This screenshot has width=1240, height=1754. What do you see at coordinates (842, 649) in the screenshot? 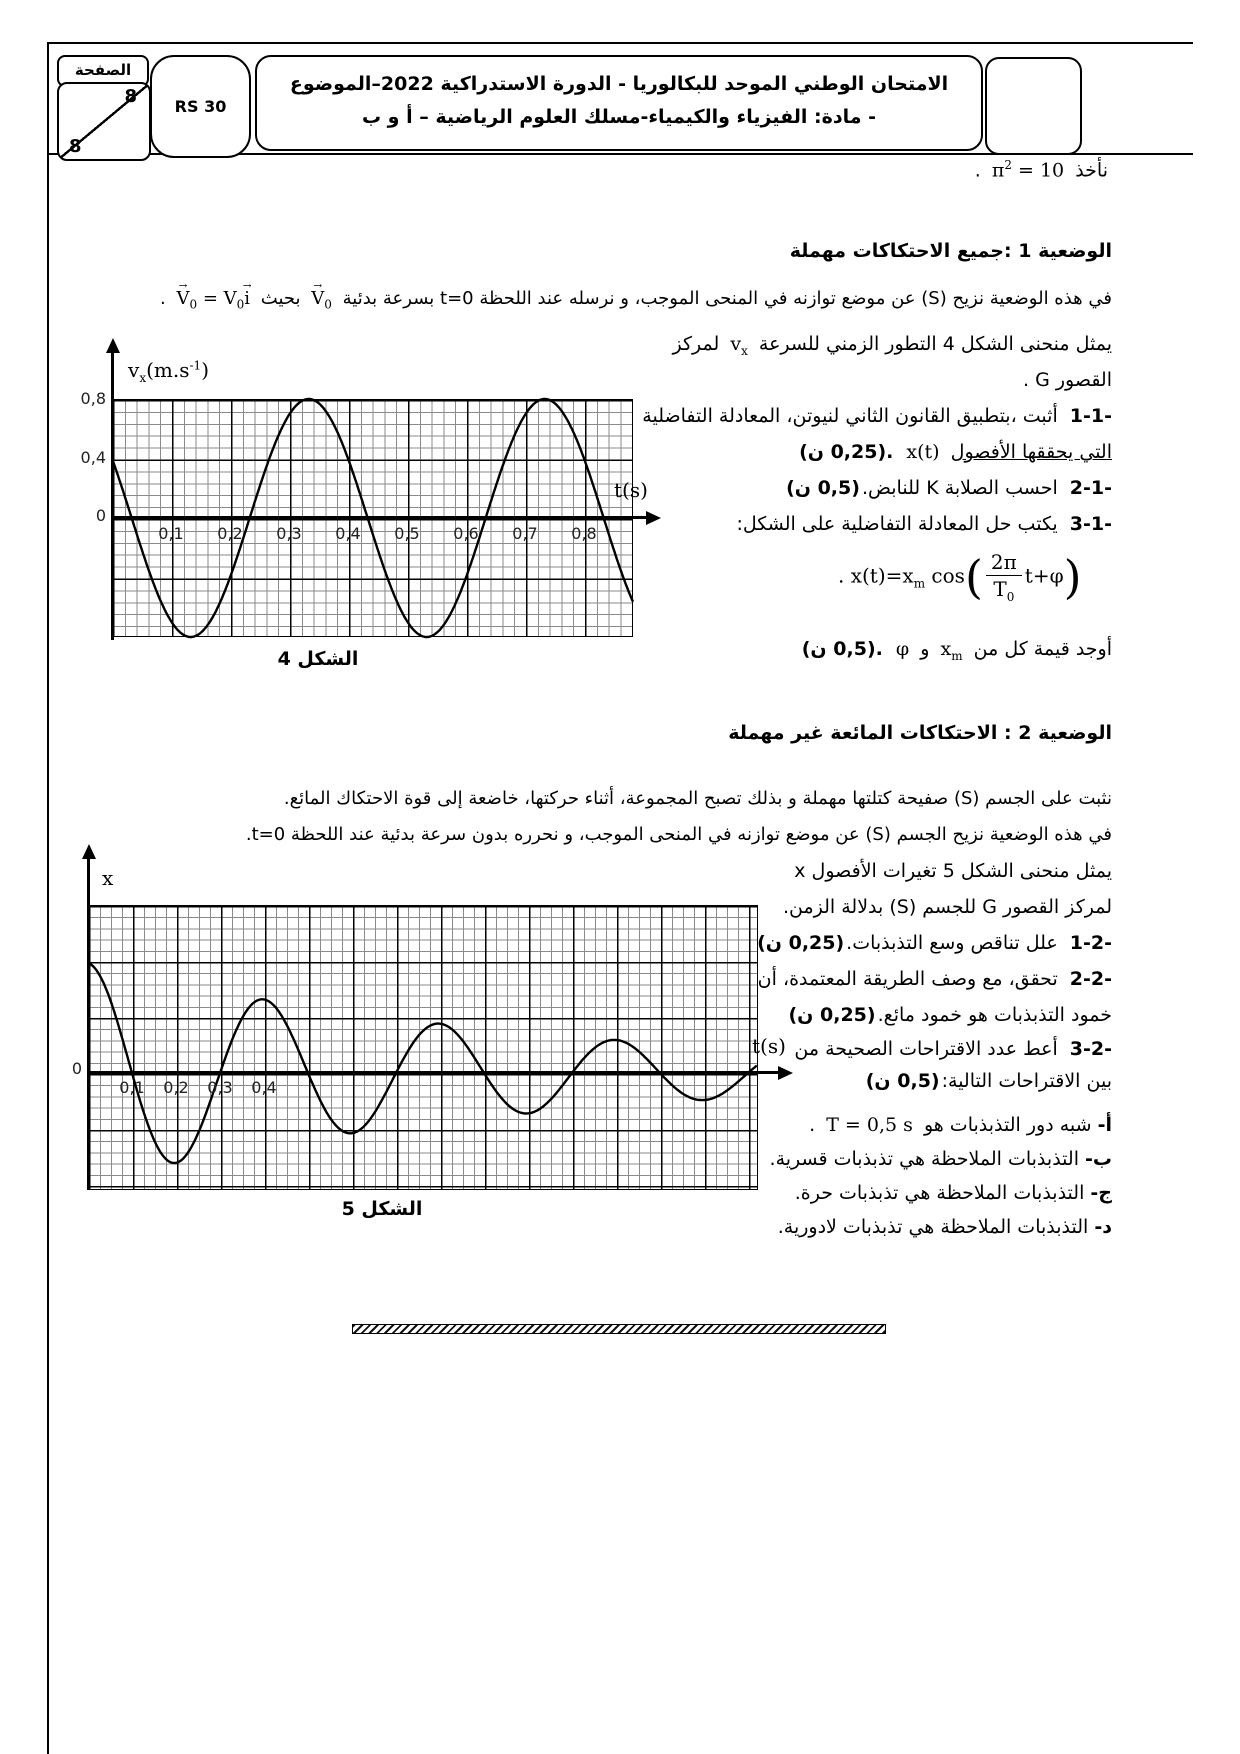
I see `find-values-mark: .(0,5 ن)` at bounding box center [842, 649].